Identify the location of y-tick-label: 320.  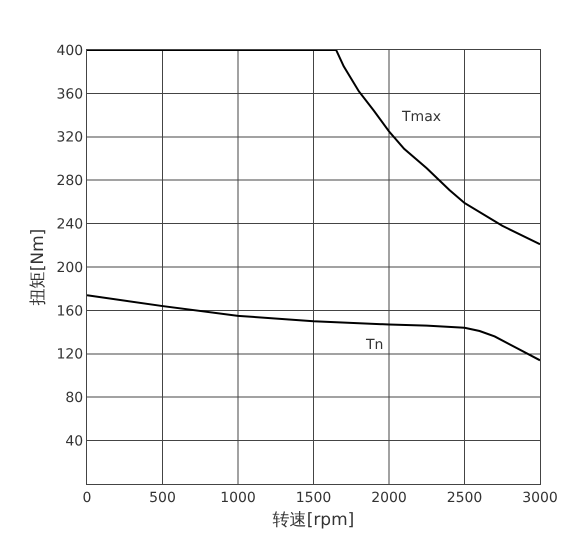
(70, 138).